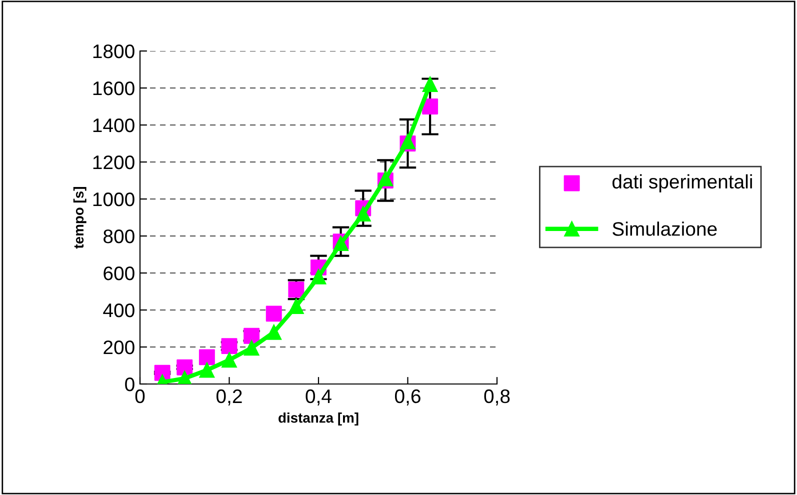 Image resolution: width=797 pixels, height=495 pixels. Describe the element at coordinates (407, 397) in the screenshot. I see `x-tick-label: 0,6` at that location.